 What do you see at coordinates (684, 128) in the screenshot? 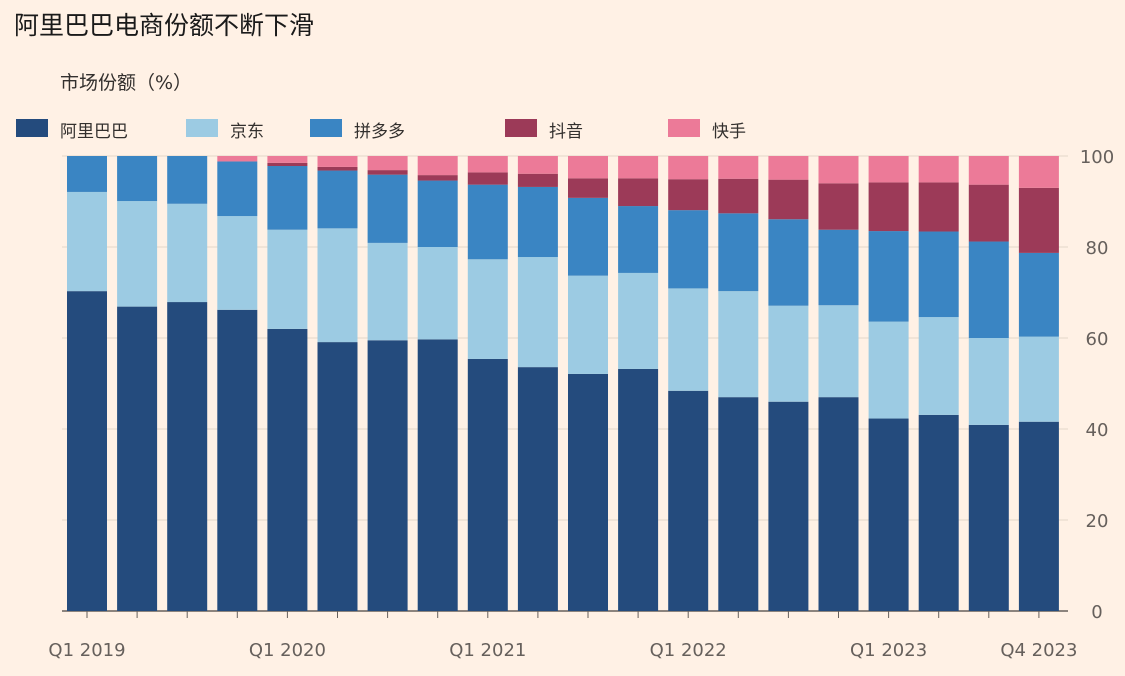
I see `legend-swatch-kuaishou` at bounding box center [684, 128].